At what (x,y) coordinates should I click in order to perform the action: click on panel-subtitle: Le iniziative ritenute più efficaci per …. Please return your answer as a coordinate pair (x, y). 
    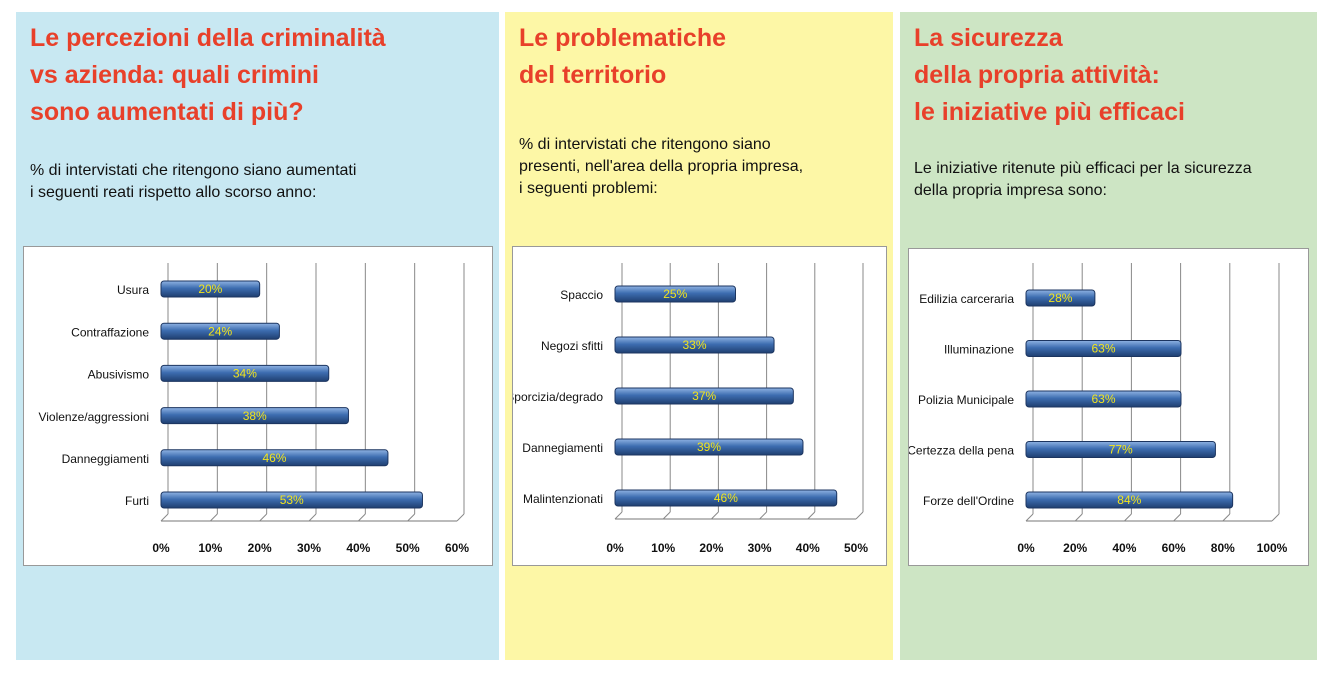
    Looking at the image, I should click on (1083, 179).